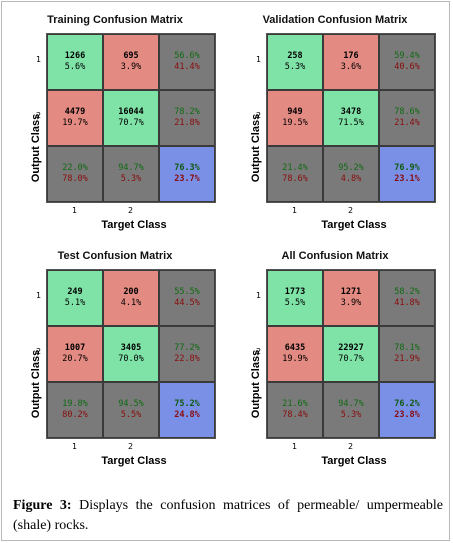 Image resolution: width=453 pixels, height=543 pixels. What do you see at coordinates (131, 303) in the screenshot?
I see `cell-percent: 4.1%` at bounding box center [131, 303].